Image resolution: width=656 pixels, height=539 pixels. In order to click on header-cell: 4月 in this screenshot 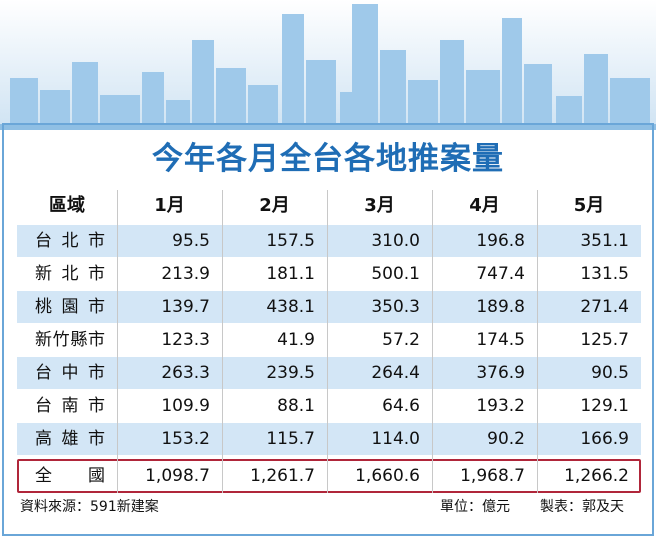, I will do `click(484, 205)`.